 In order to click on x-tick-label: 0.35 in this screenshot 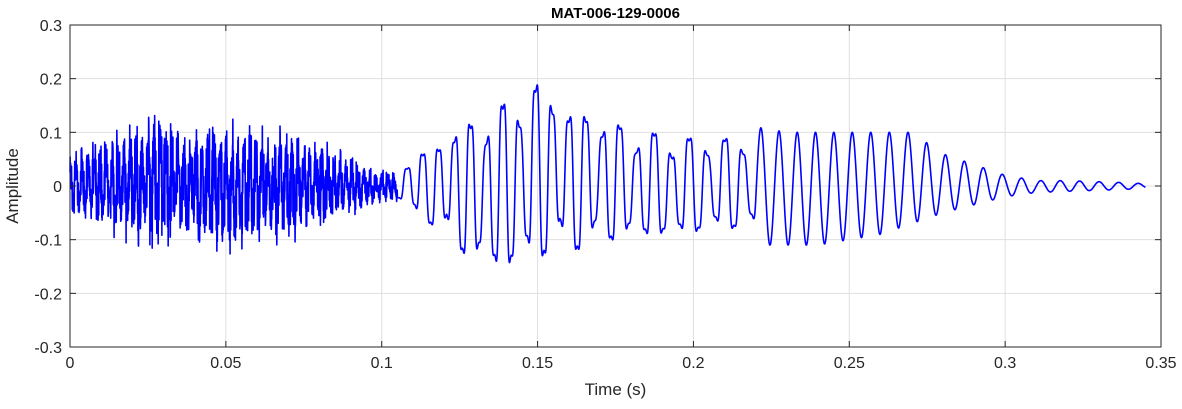, I will do `click(1160, 363)`.